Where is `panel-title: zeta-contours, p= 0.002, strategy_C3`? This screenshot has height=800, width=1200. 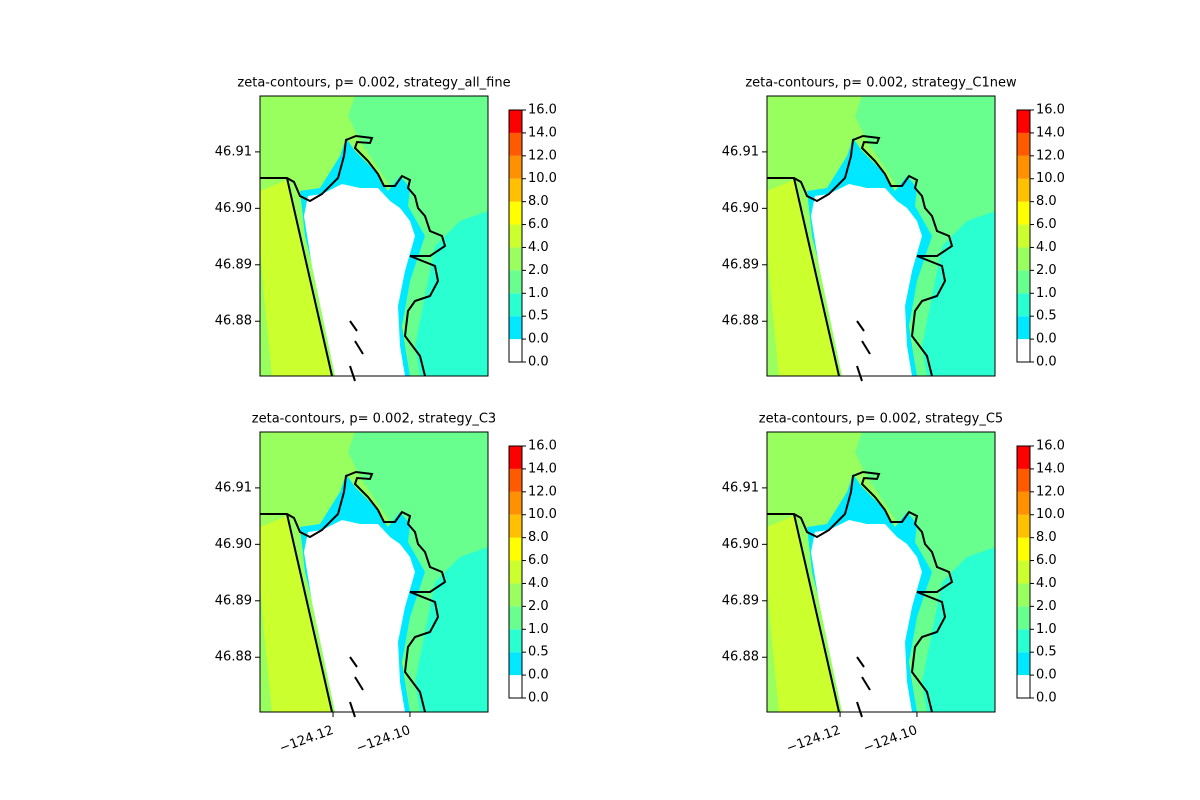
panel-title: zeta-contours, p= 0.002, strategy_C3 is located at coordinates (374, 419).